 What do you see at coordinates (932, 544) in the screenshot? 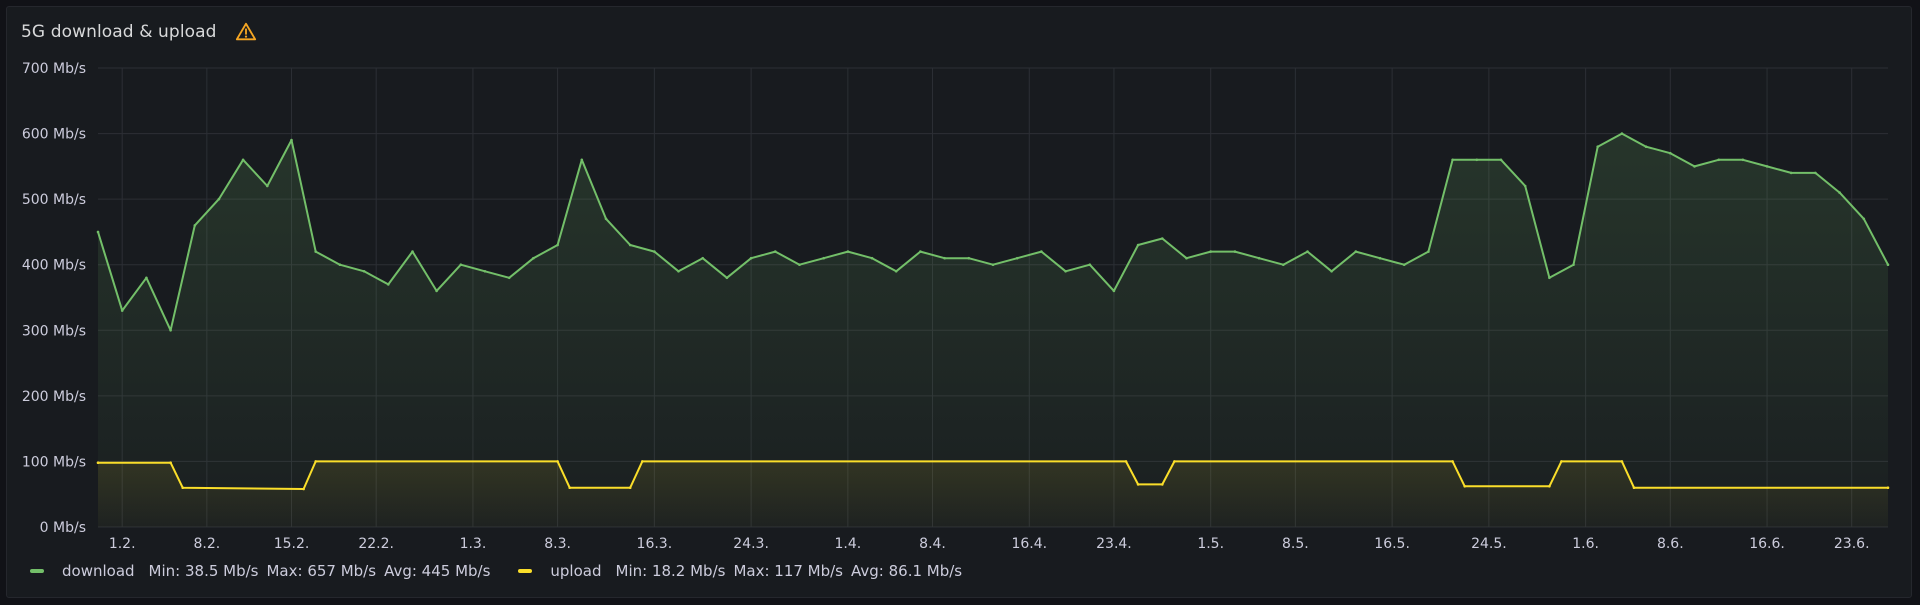
I see `x-tick-label: 8.4.` at bounding box center [932, 544].